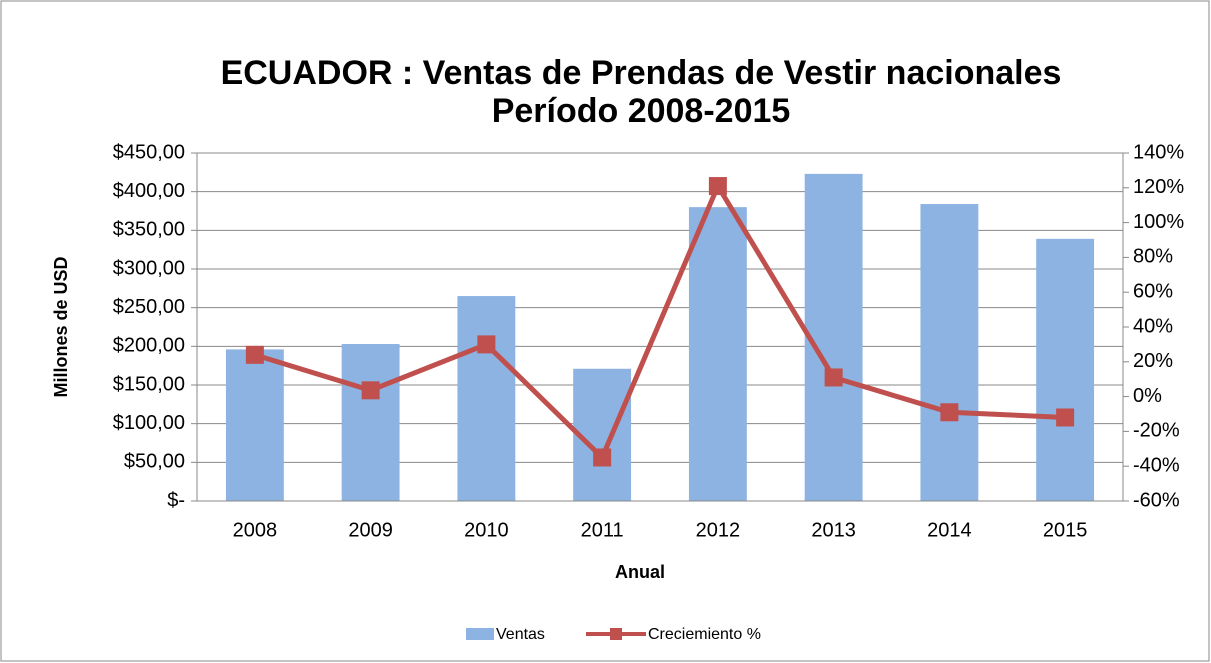 The width and height of the screenshot is (1211, 663). I want to click on y-tick-label: $350,00, so click(149, 230).